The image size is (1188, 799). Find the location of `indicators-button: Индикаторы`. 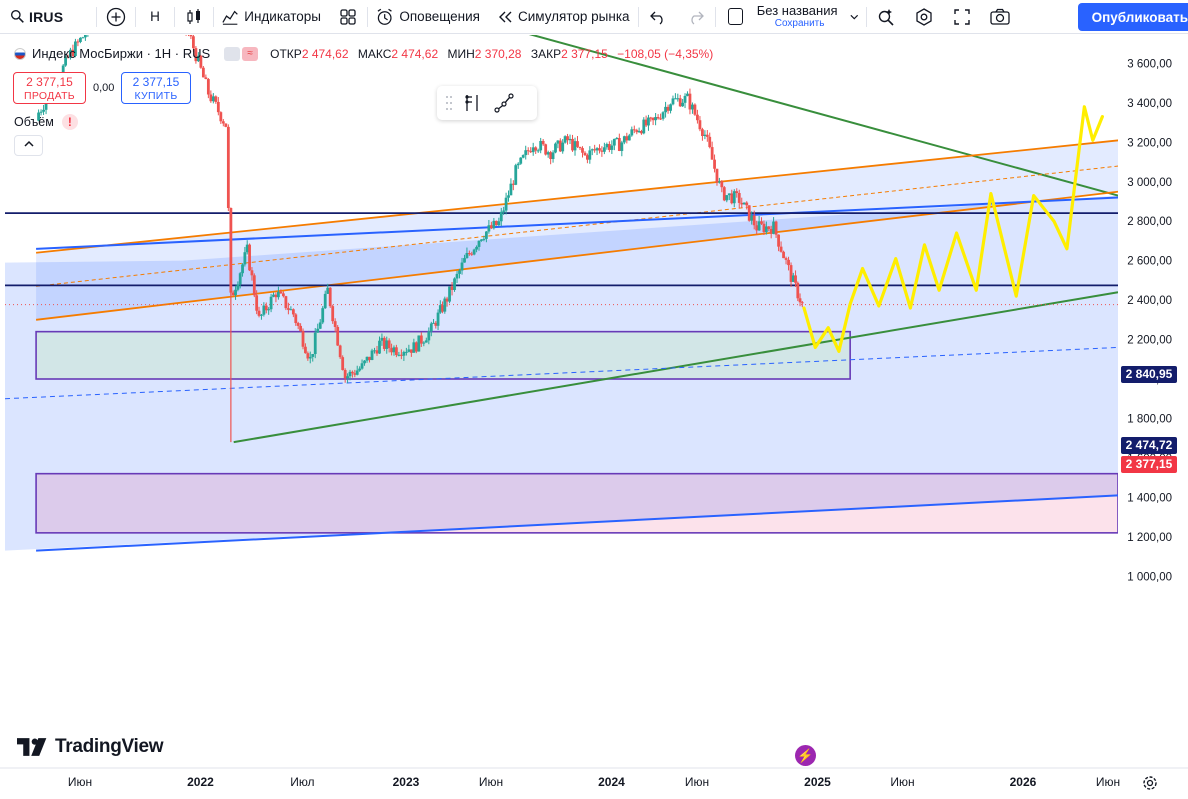

indicators-button: Индикаторы is located at coordinates (271, 17).